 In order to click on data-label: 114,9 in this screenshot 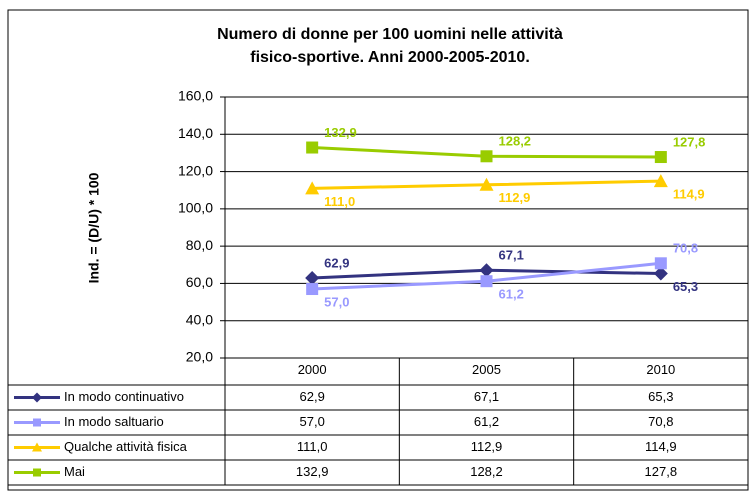, I will do `click(689, 194)`.